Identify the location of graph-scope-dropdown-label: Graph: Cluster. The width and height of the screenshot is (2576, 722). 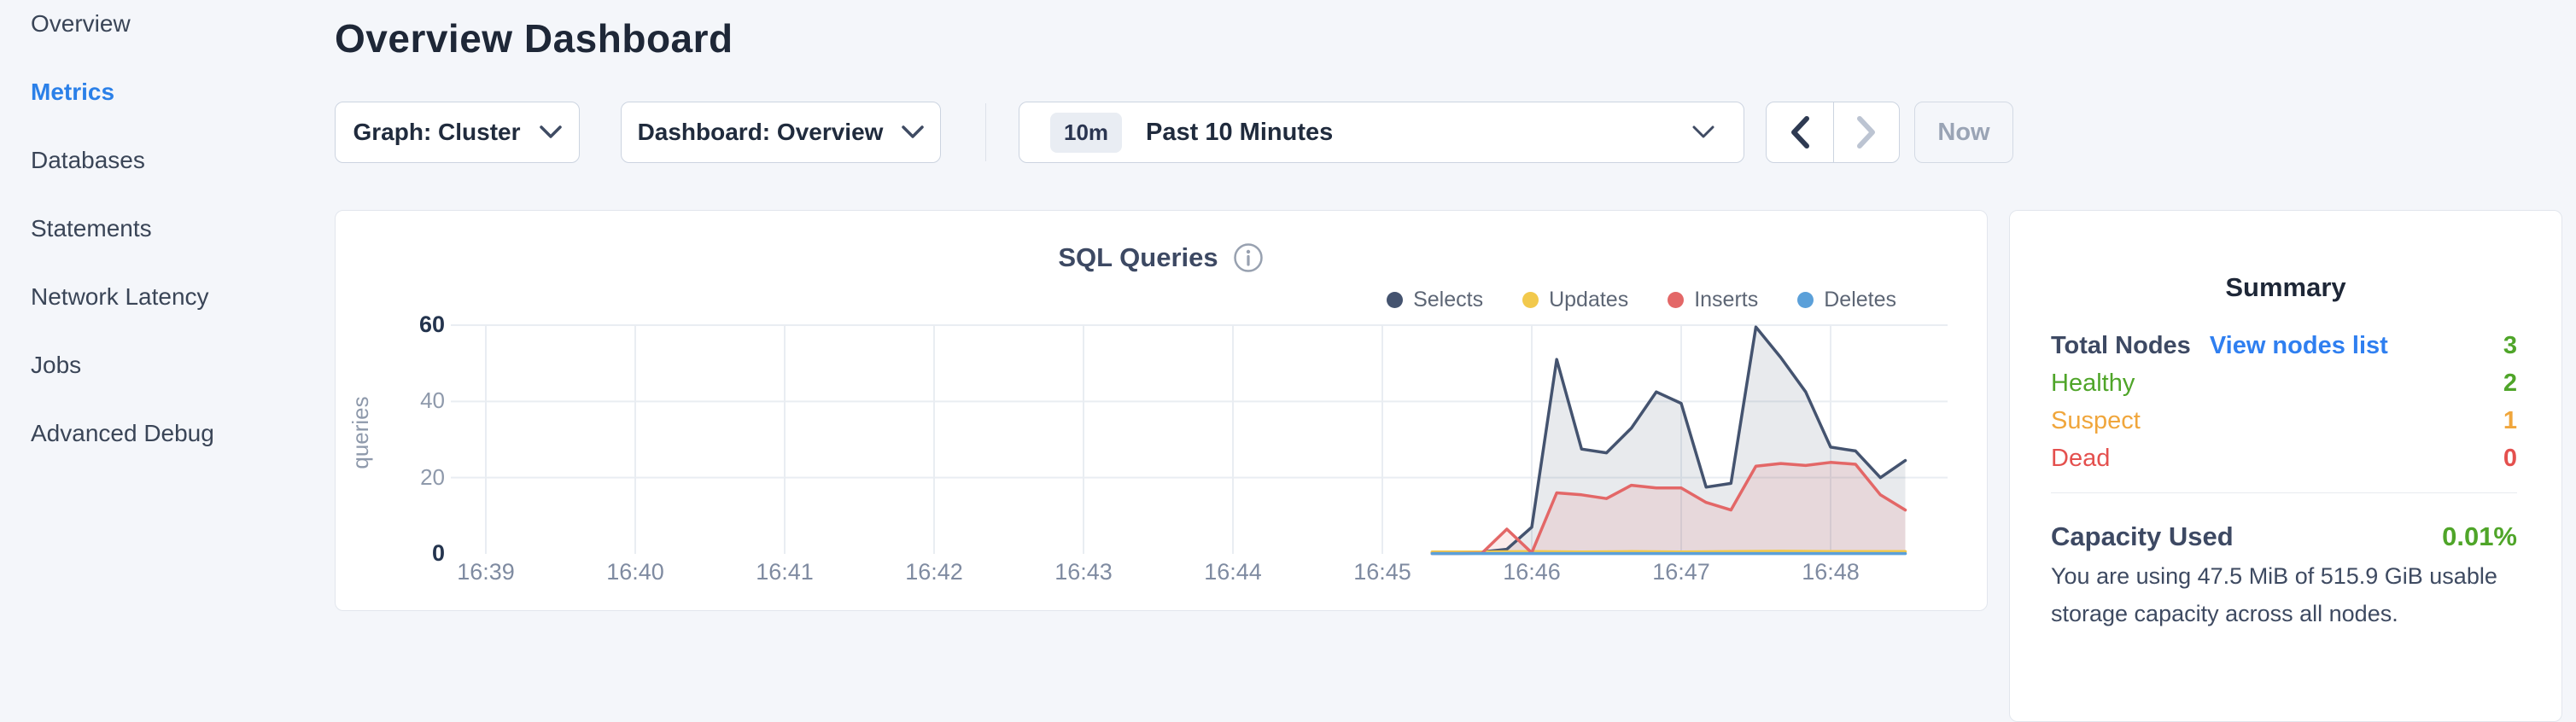
(437, 132).